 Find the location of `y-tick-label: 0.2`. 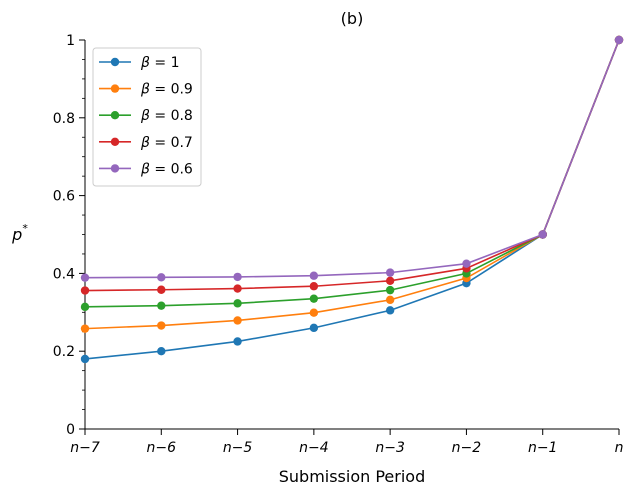

y-tick-label: 0.2 is located at coordinates (64, 352).